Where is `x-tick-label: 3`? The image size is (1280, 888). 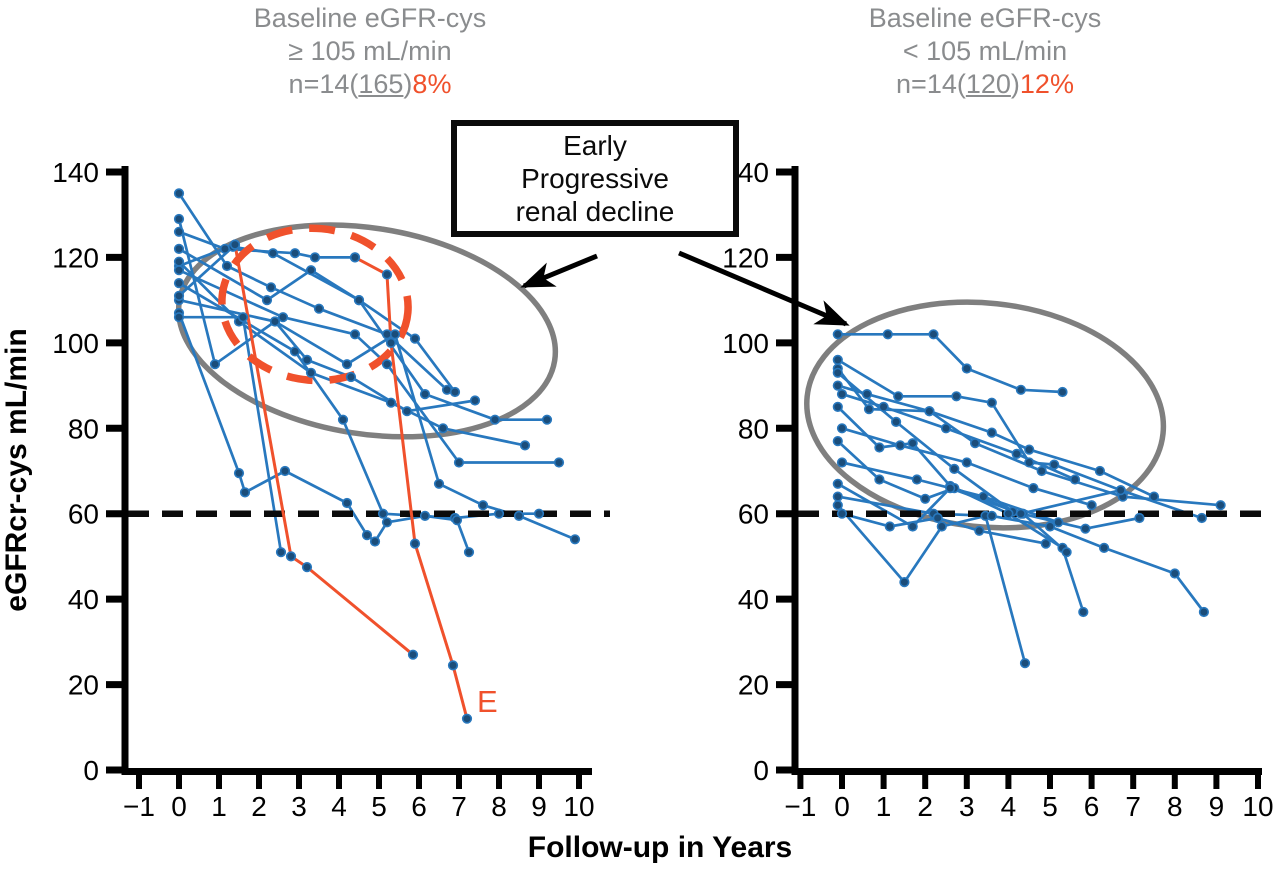
x-tick-label: 3 is located at coordinates (299, 806).